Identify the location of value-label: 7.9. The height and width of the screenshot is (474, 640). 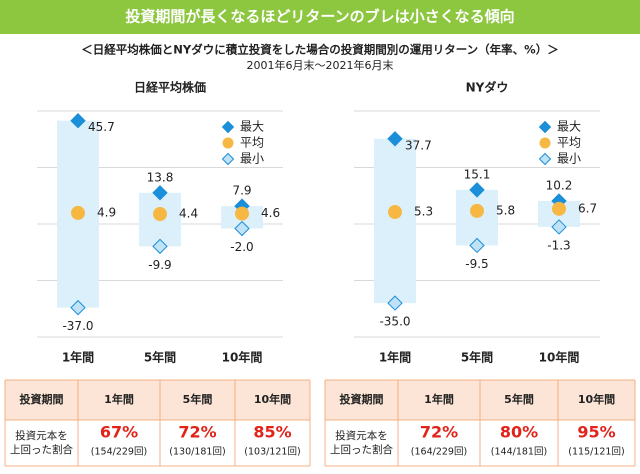
(241, 191).